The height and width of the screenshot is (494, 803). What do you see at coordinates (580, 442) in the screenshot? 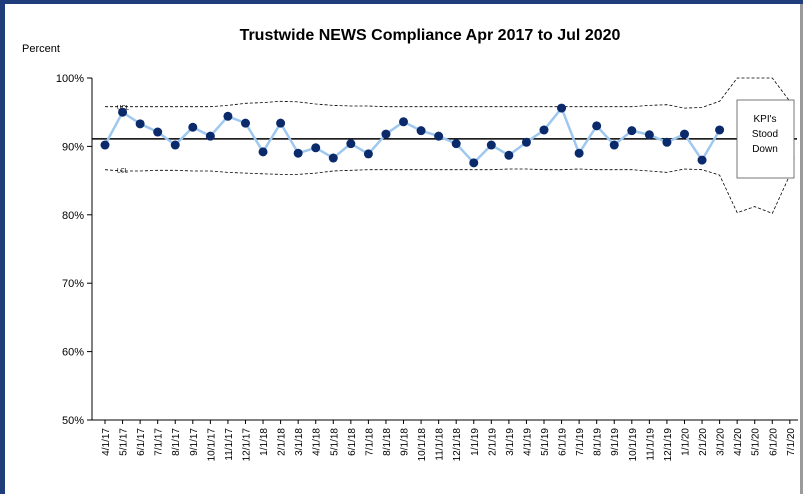
I see `x-tick-label: 7/1/19` at bounding box center [580, 442].